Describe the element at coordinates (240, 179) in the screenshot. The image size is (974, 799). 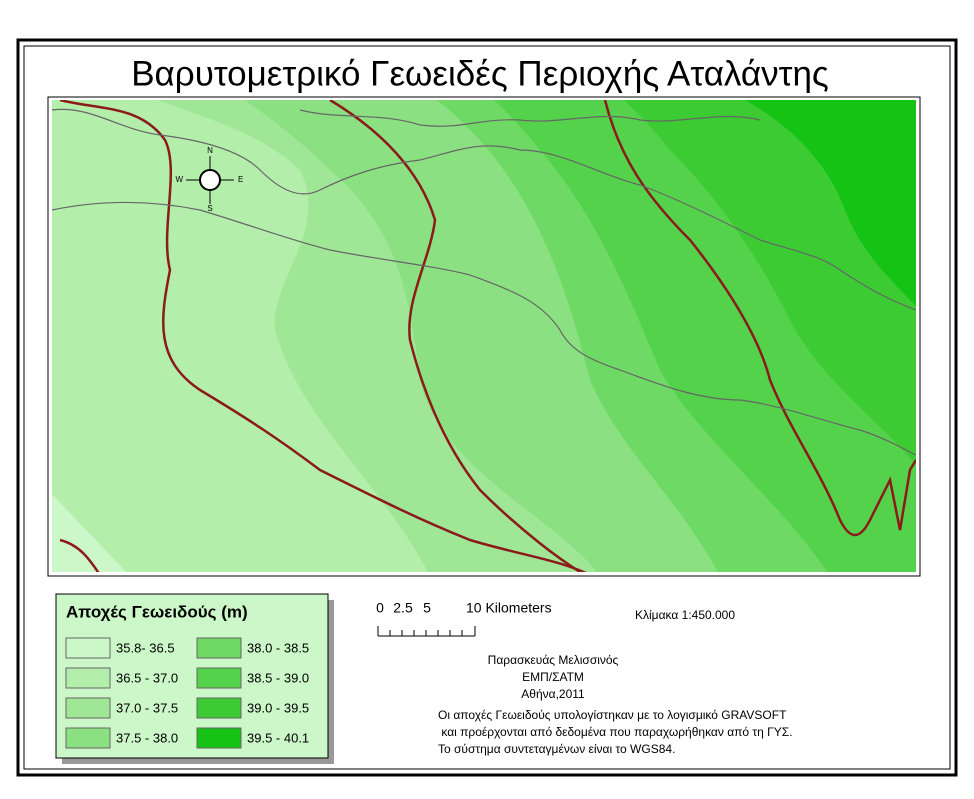
I see `compass-e: E` at that location.